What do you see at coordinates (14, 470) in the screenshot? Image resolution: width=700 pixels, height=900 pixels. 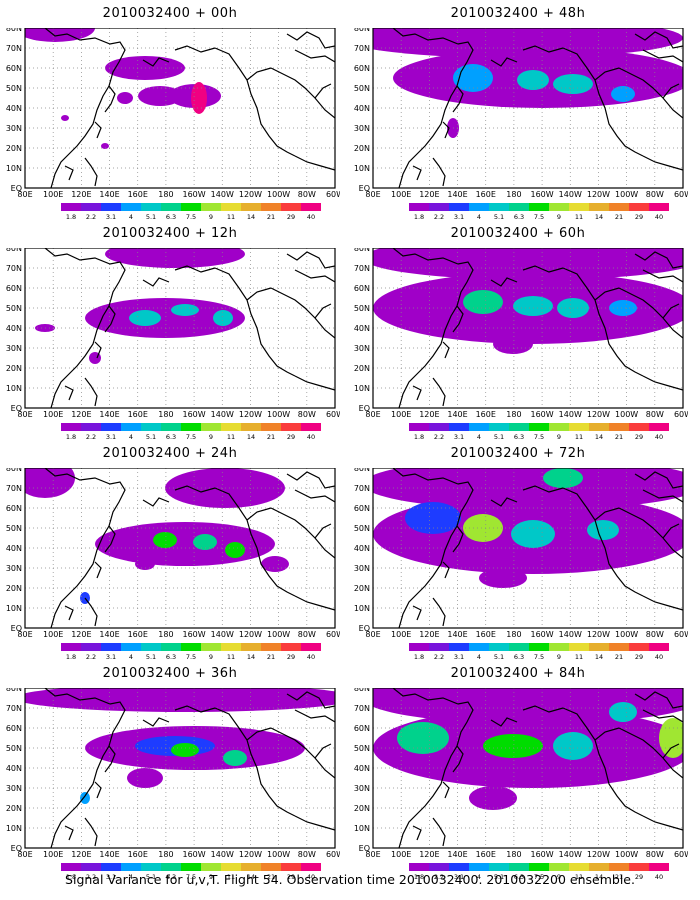 I see `lat-label: 80N` at bounding box center [14, 470].